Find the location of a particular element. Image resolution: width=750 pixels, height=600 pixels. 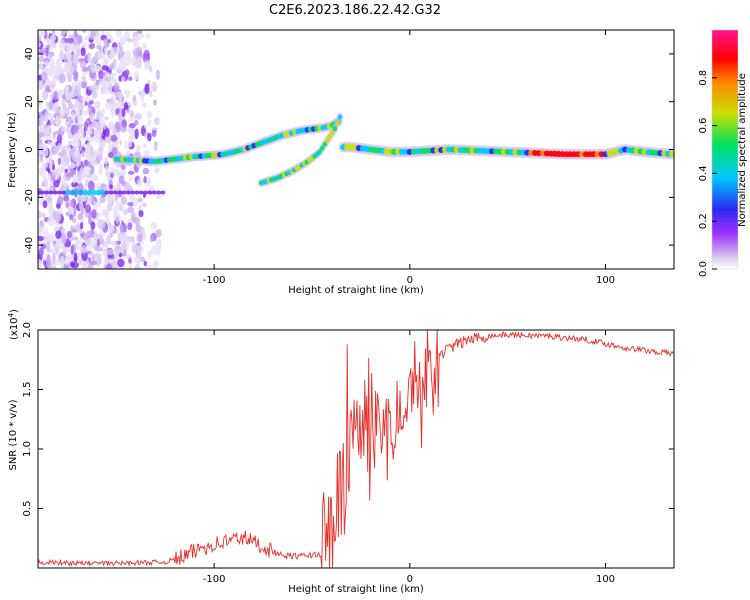

snr-y-label: SNR (10 * v/v) is located at coordinates (13, 434).